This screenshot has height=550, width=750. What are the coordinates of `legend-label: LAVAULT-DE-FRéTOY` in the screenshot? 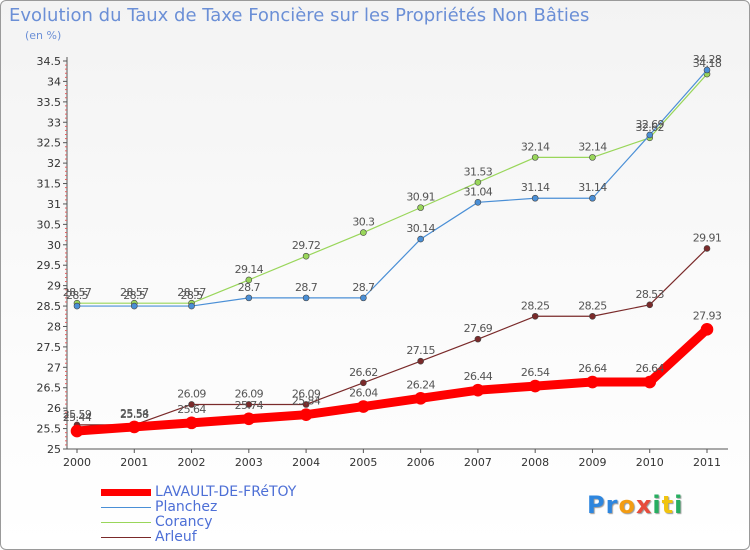 It's located at (226, 492).